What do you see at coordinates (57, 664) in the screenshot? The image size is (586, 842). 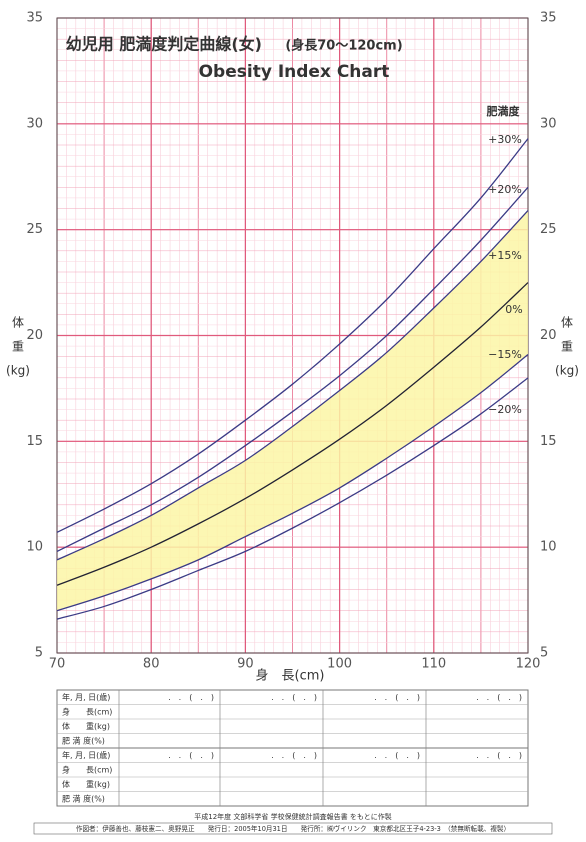 I see `x-tick-label: 70` at bounding box center [57, 664].